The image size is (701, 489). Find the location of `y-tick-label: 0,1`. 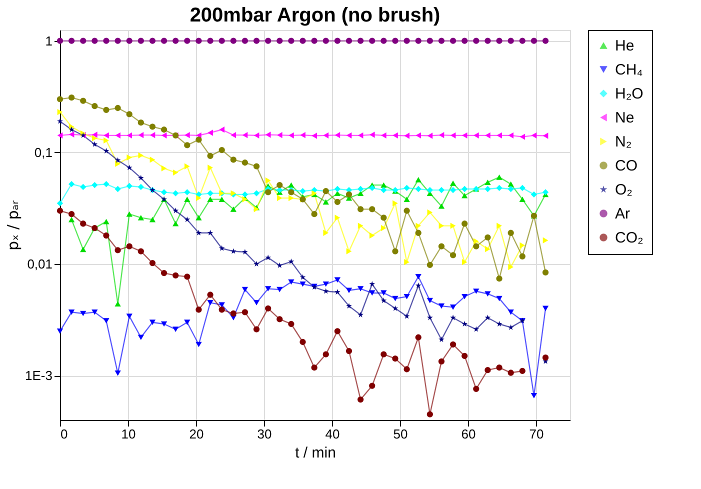

y-tick-label: 0,1 is located at coordinates (43, 152).